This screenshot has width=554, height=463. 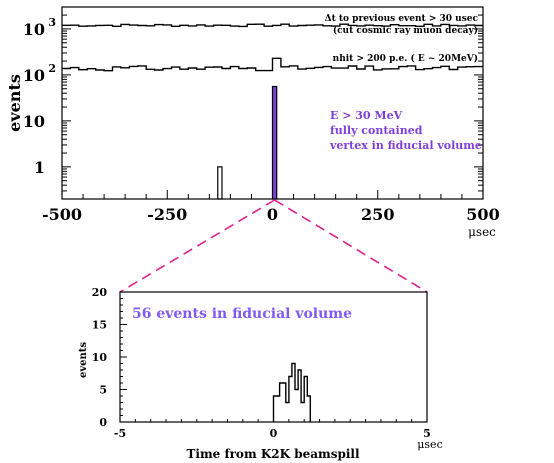 What do you see at coordinates (39, 167) in the screenshot?
I see `top-y-tick-label: 1` at bounding box center [39, 167].